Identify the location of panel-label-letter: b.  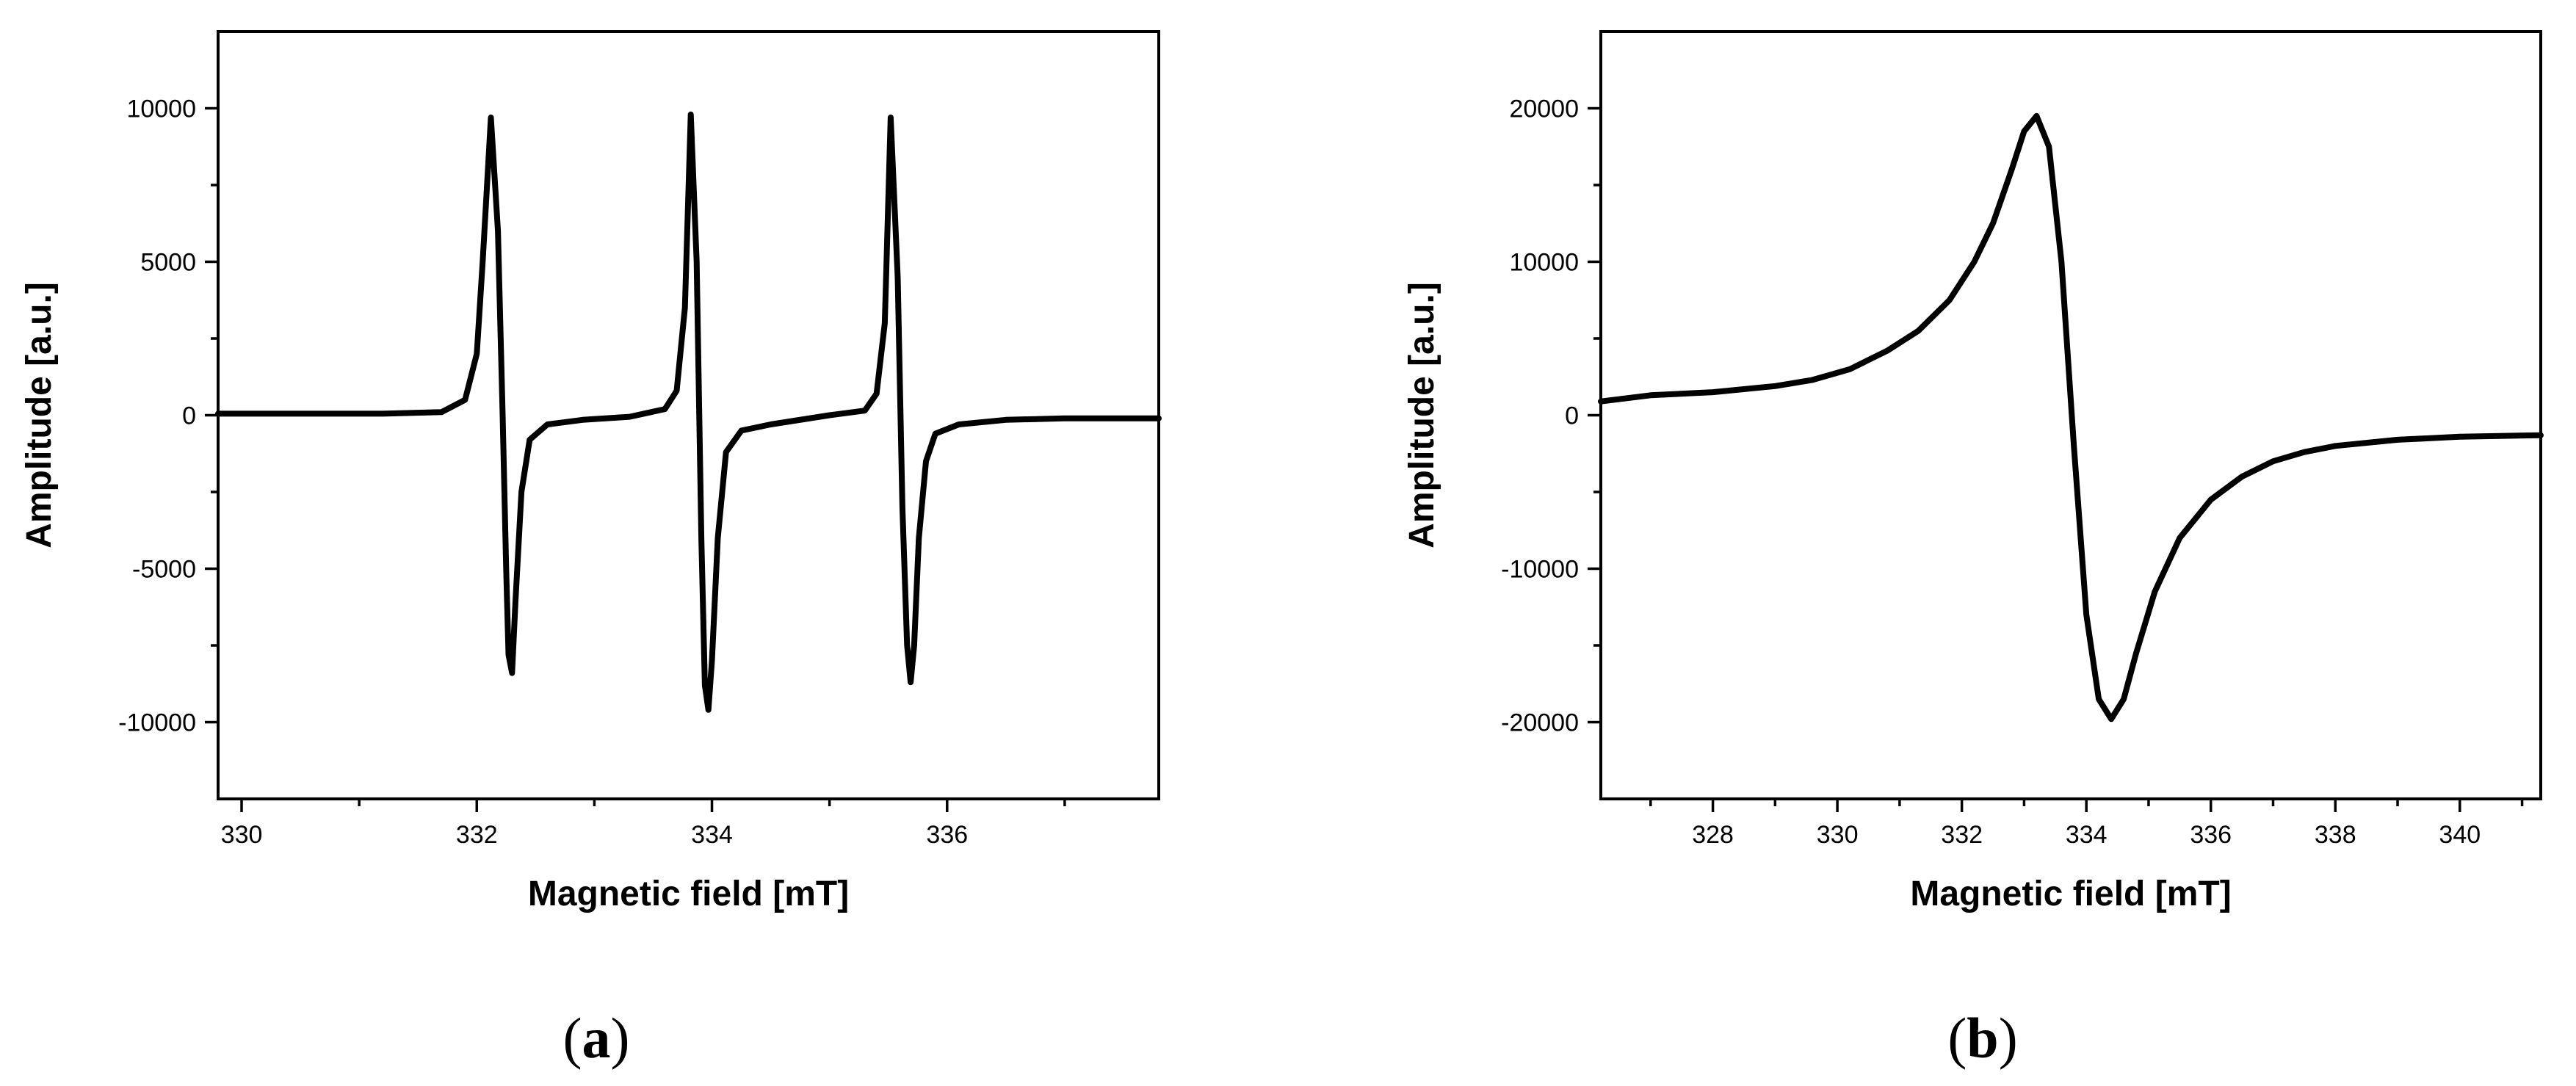
(1982, 1038).